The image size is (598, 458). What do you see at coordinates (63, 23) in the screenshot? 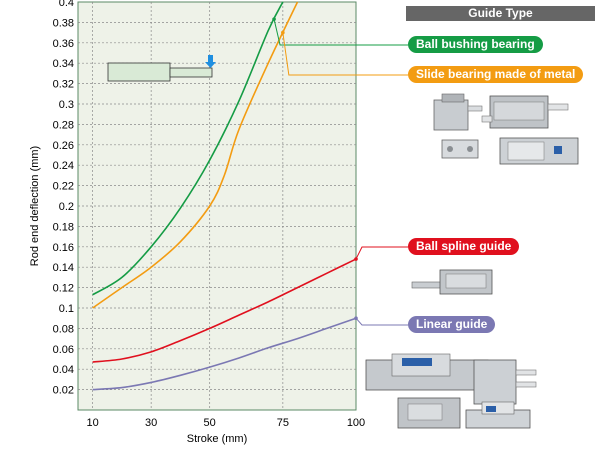
I see `y-tick-label: 0.38` at bounding box center [63, 23].